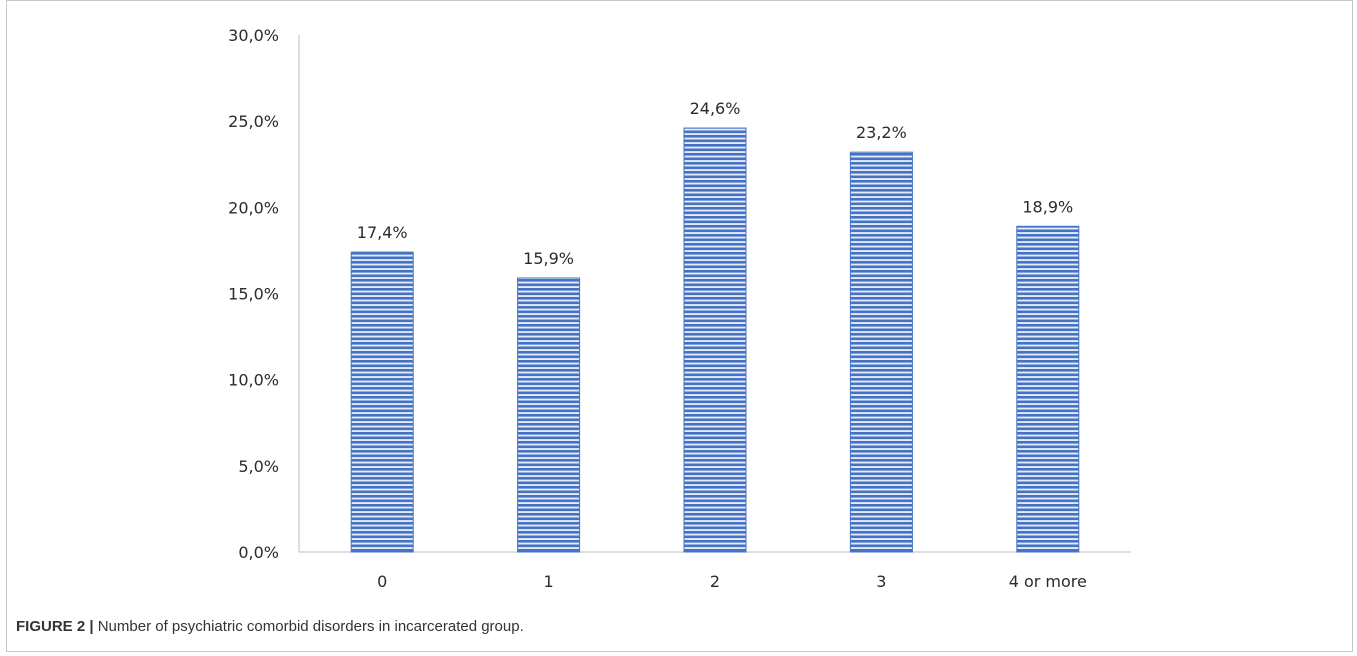 The height and width of the screenshot is (656, 1357). What do you see at coordinates (732, 581) in the screenshot?
I see `x-axis-ticks: 0 1 2 3 4 or more` at bounding box center [732, 581].